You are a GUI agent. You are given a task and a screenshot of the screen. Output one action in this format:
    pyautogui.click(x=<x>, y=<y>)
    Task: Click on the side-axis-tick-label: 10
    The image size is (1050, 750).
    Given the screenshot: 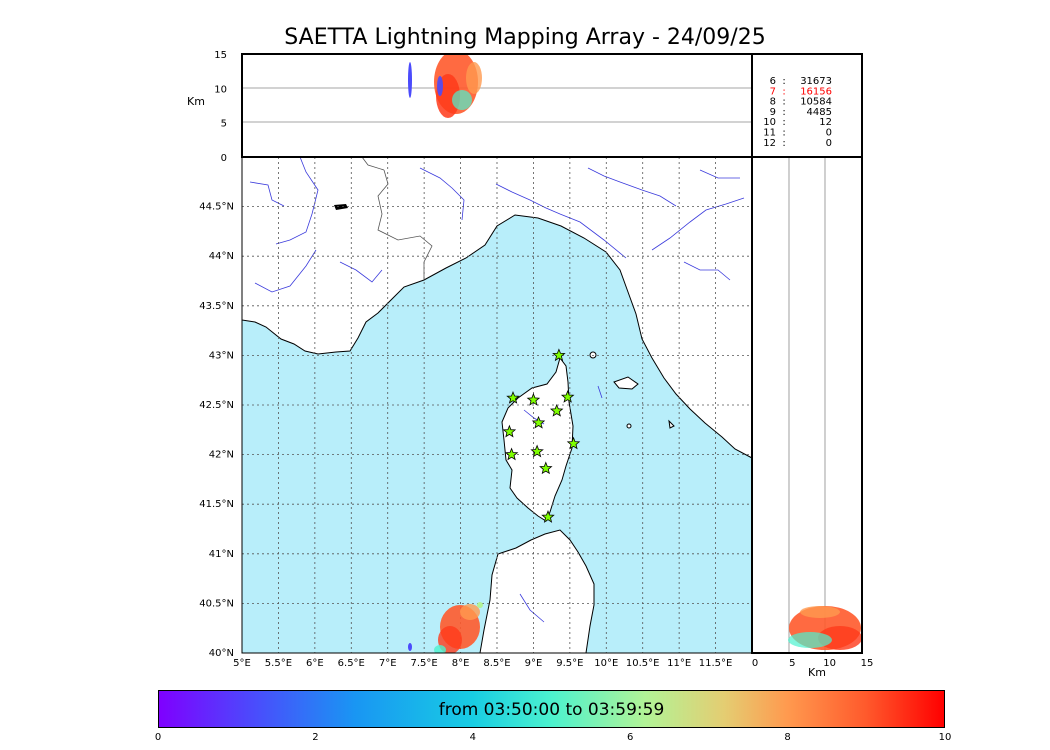 What is the action you would take?
    pyautogui.click(x=829, y=663)
    